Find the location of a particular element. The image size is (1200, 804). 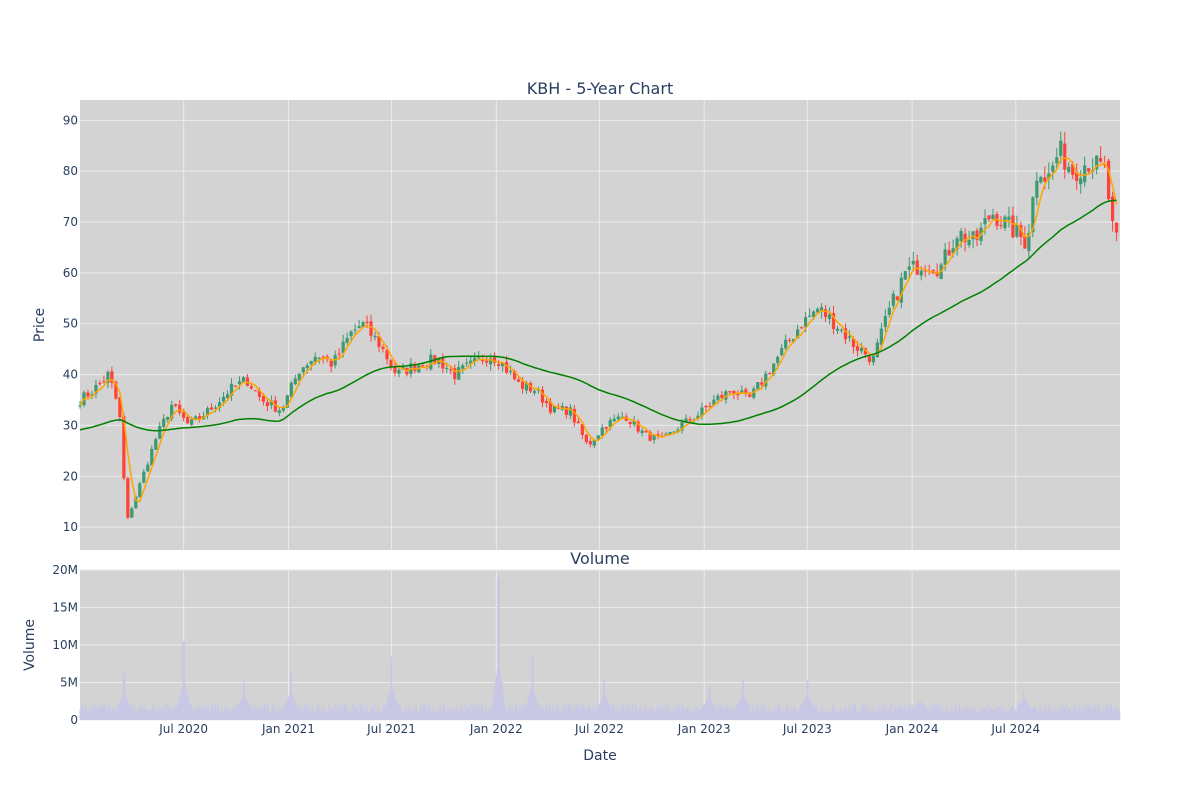

x-tick-label: Jul 2022 is located at coordinates (599, 729).